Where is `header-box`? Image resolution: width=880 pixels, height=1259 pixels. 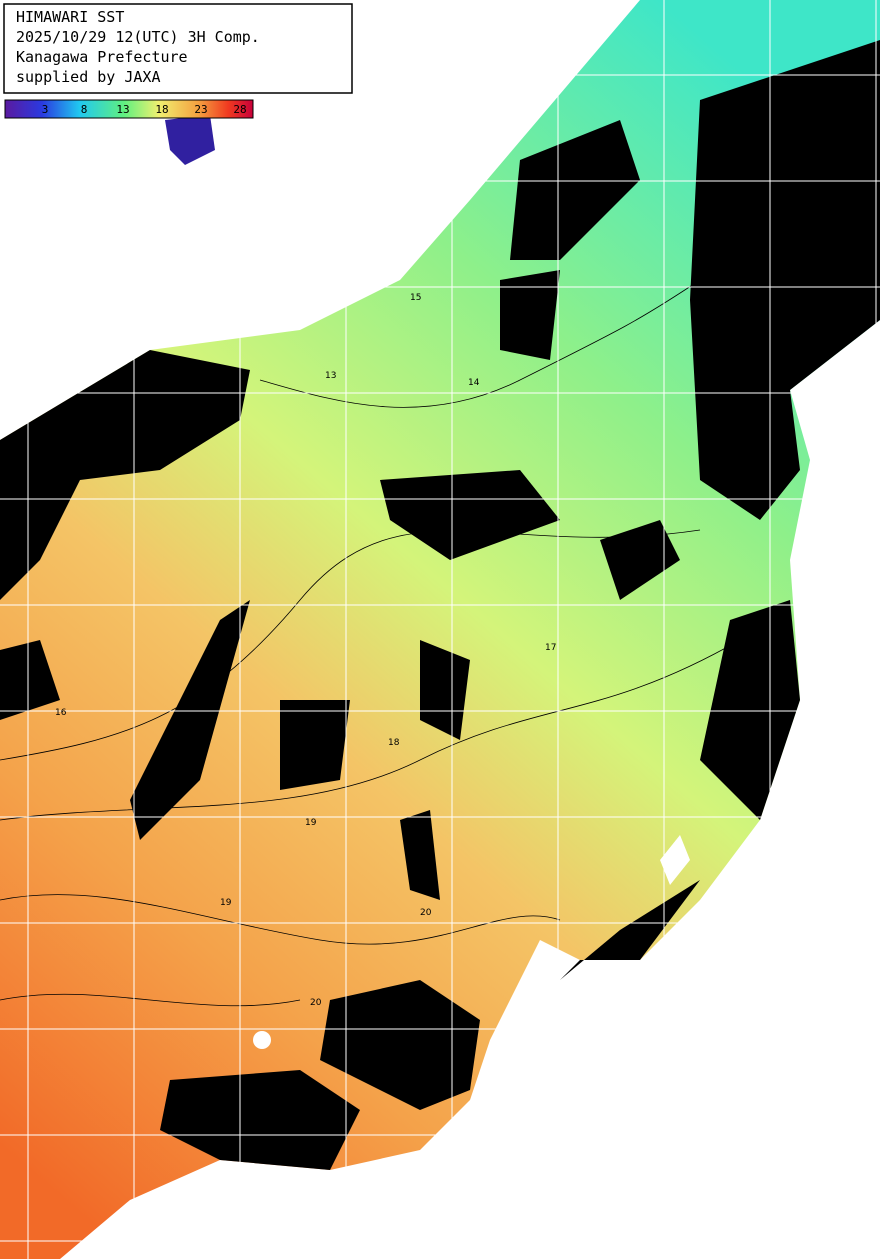 header-box is located at coordinates (178, 48).